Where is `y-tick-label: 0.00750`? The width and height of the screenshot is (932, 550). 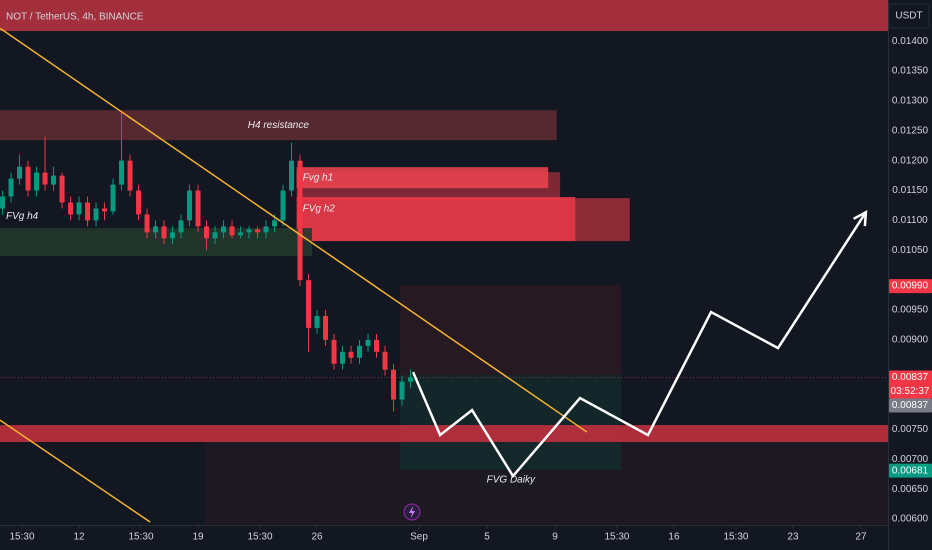
y-tick-label: 0.00750 is located at coordinates (910, 429).